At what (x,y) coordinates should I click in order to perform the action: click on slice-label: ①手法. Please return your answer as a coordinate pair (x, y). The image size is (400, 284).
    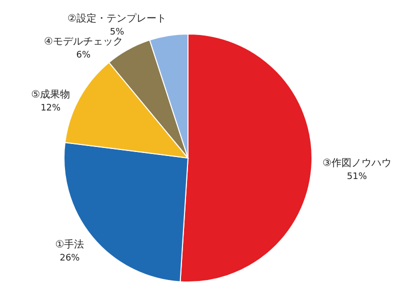
    Looking at the image, I should click on (69, 244).